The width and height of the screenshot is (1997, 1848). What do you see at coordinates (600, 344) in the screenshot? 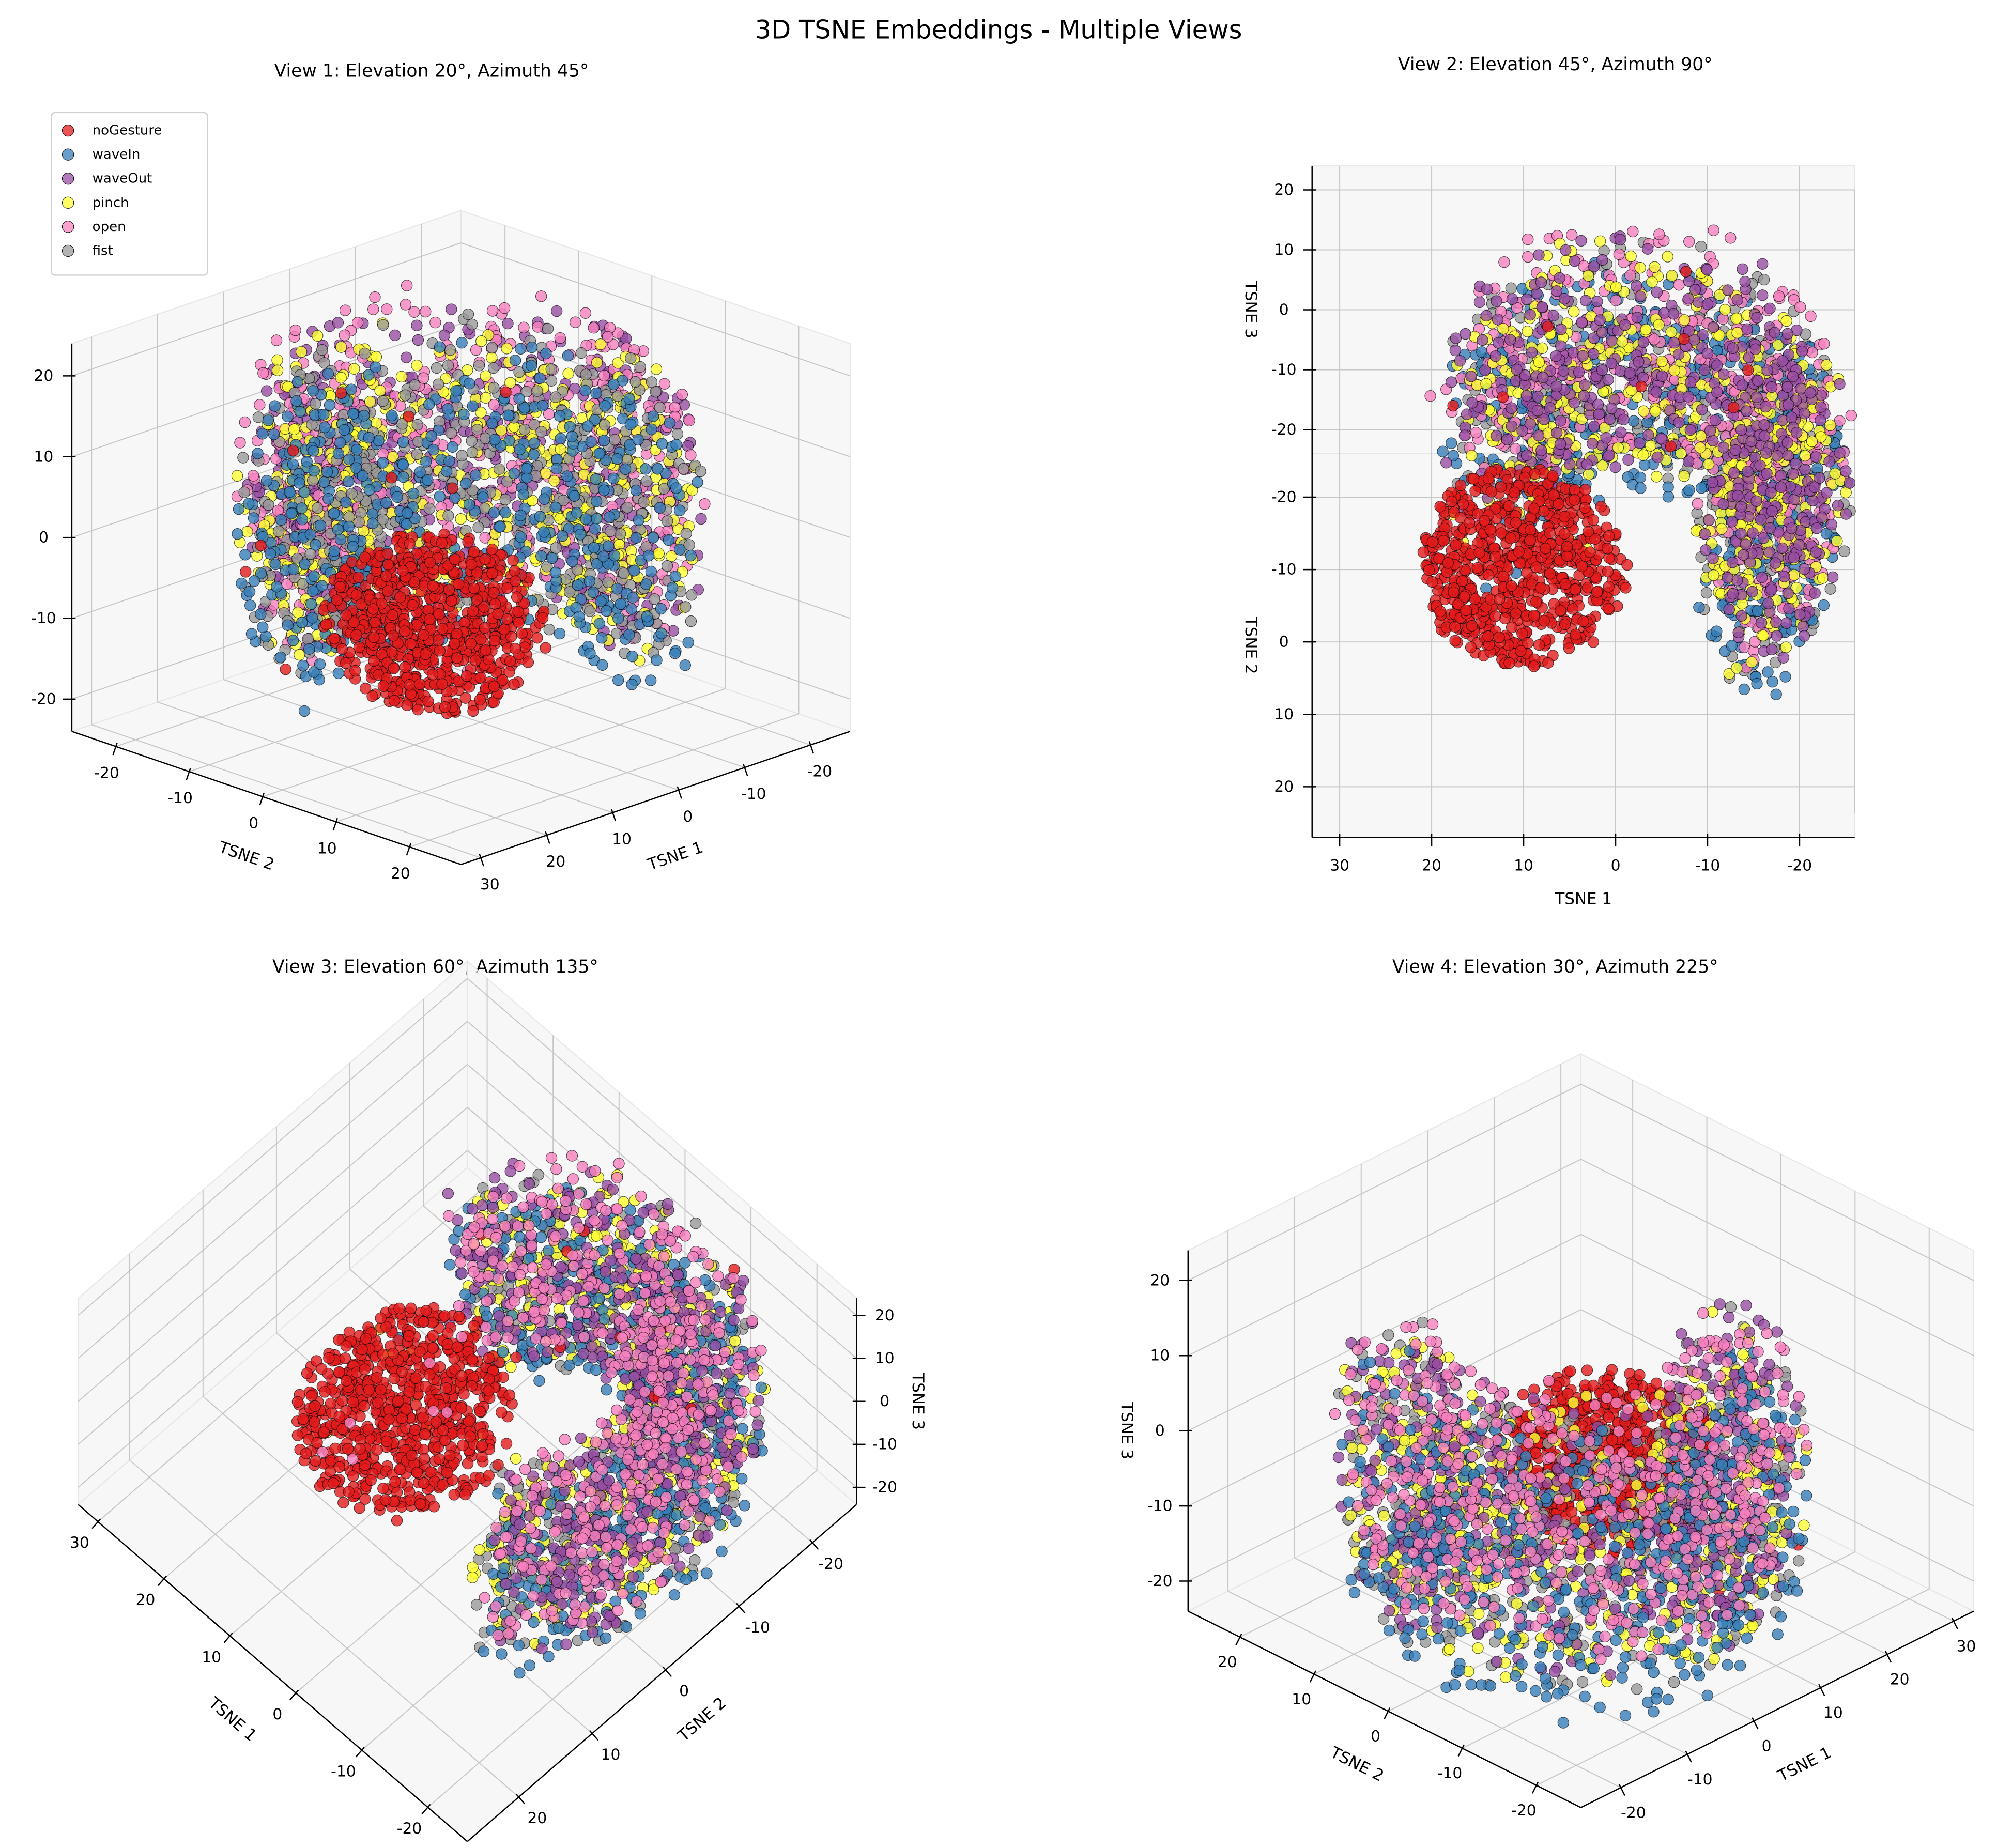
I see `point-pinch` at bounding box center [600, 344].